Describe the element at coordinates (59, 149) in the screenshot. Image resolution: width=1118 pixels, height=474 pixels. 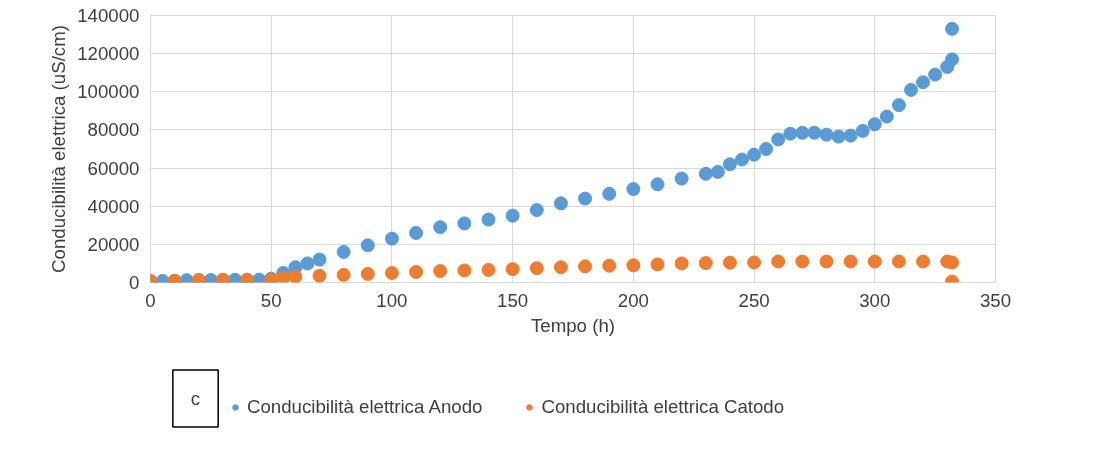
I see `y-axis-title: Conducibilità elettrica (uS/cm)` at that location.